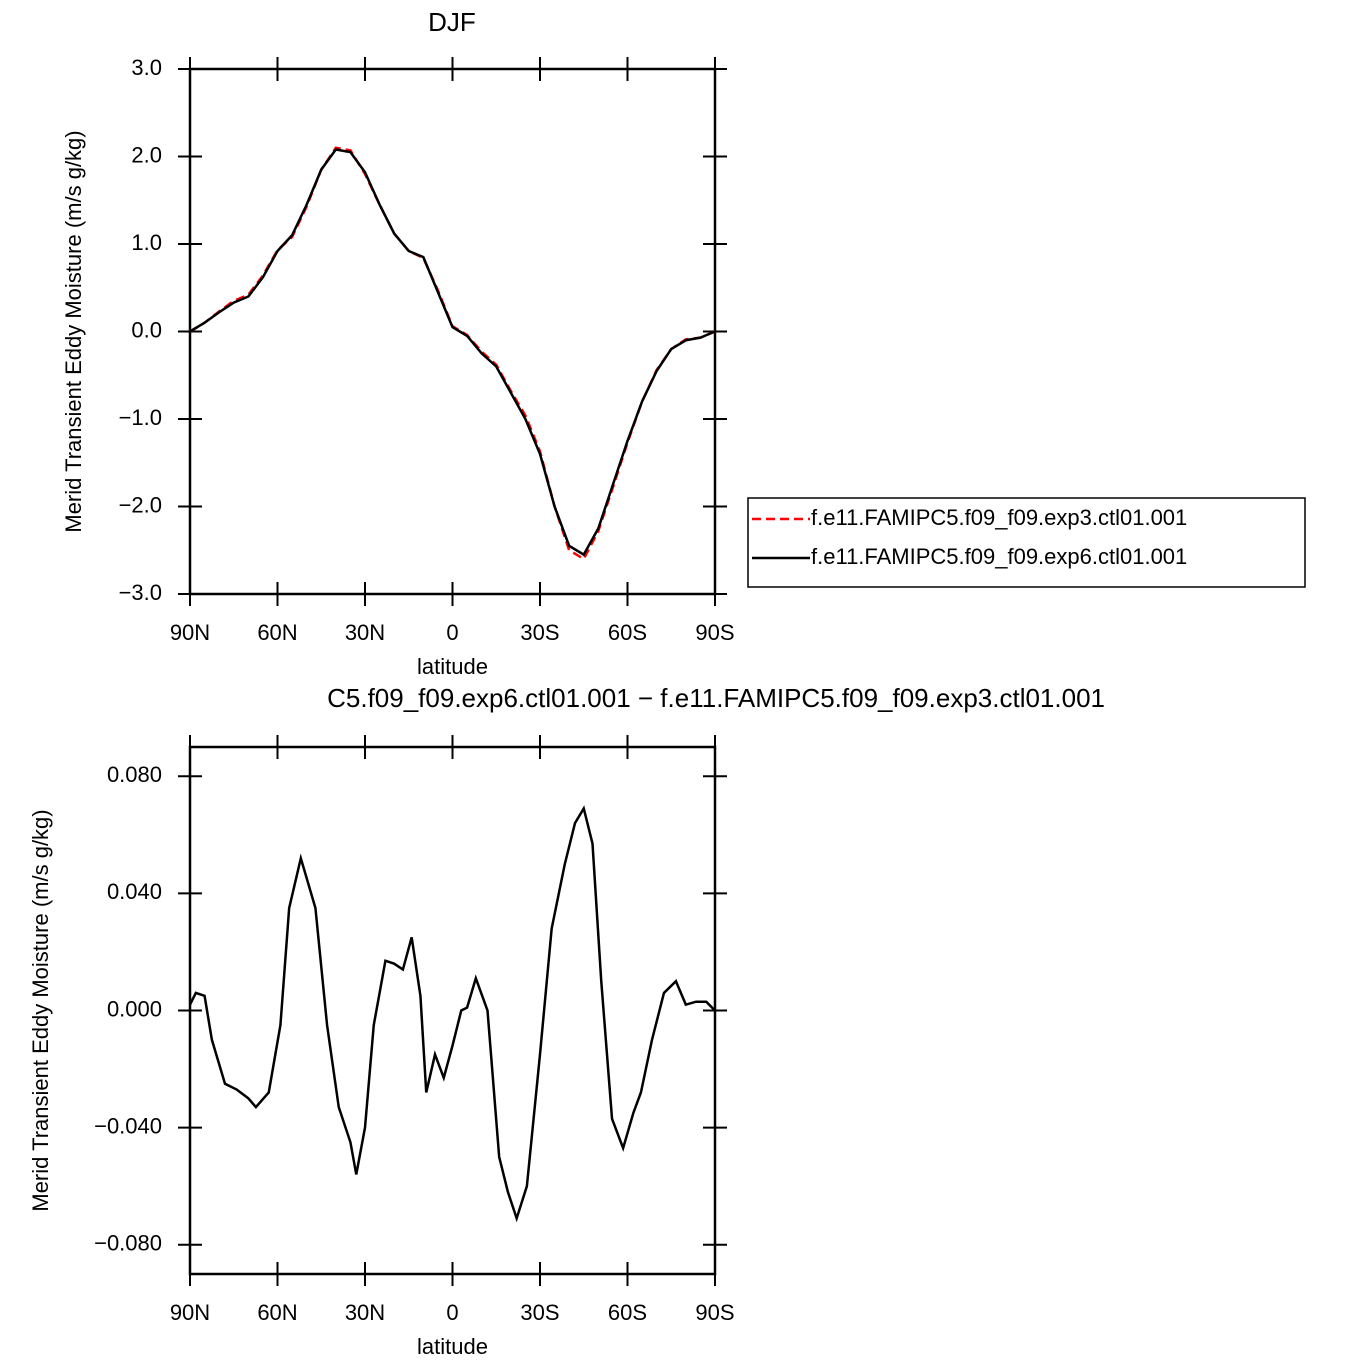  What do you see at coordinates (999, 517) in the screenshot?
I see `legend-label: f.e11.FAMIPC5.f09_f09.exp3.ctl01.001` at bounding box center [999, 517].